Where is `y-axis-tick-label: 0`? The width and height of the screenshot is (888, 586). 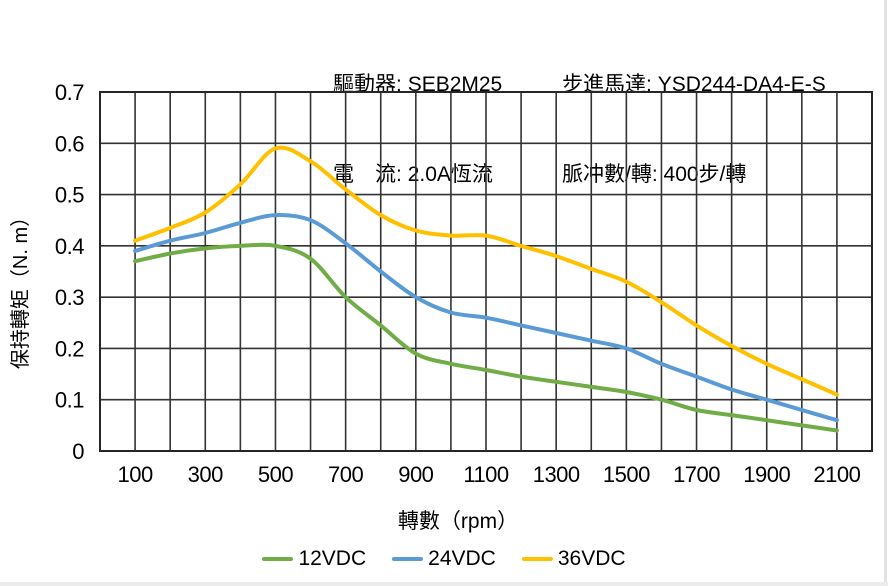
y-axis-tick-label: 0 is located at coordinates (78, 451).